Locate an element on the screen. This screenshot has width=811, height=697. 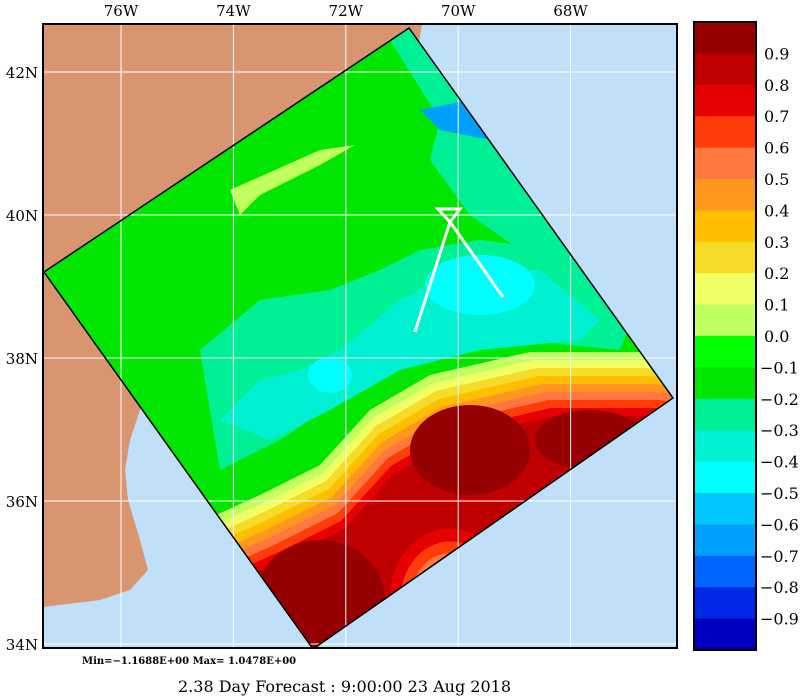
colorbar-label: −0.6 is located at coordinates (779, 524).